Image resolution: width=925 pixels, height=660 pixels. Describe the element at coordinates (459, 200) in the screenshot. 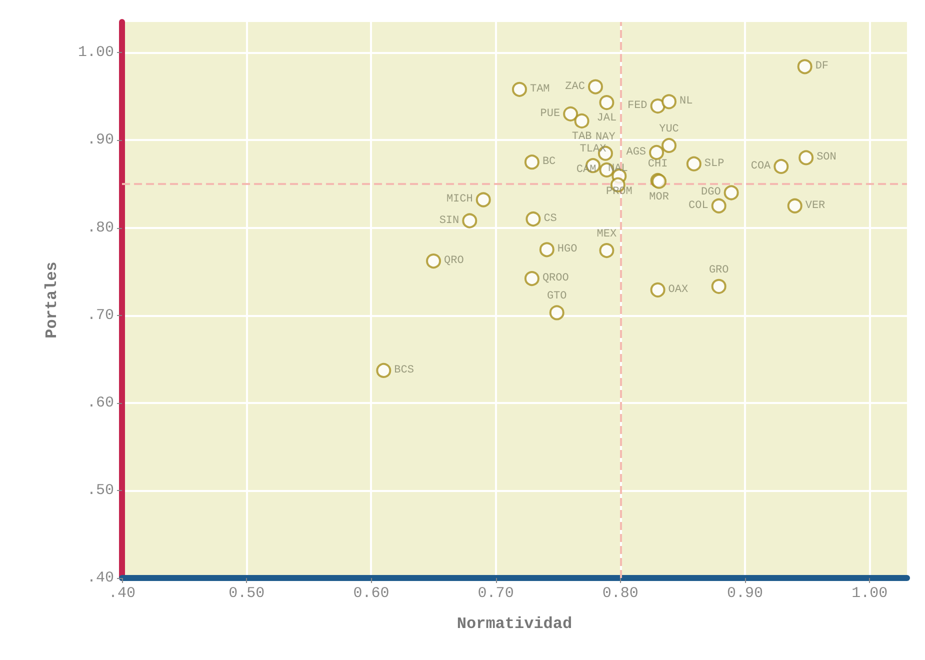

I see `data-label: MICH` at that location.